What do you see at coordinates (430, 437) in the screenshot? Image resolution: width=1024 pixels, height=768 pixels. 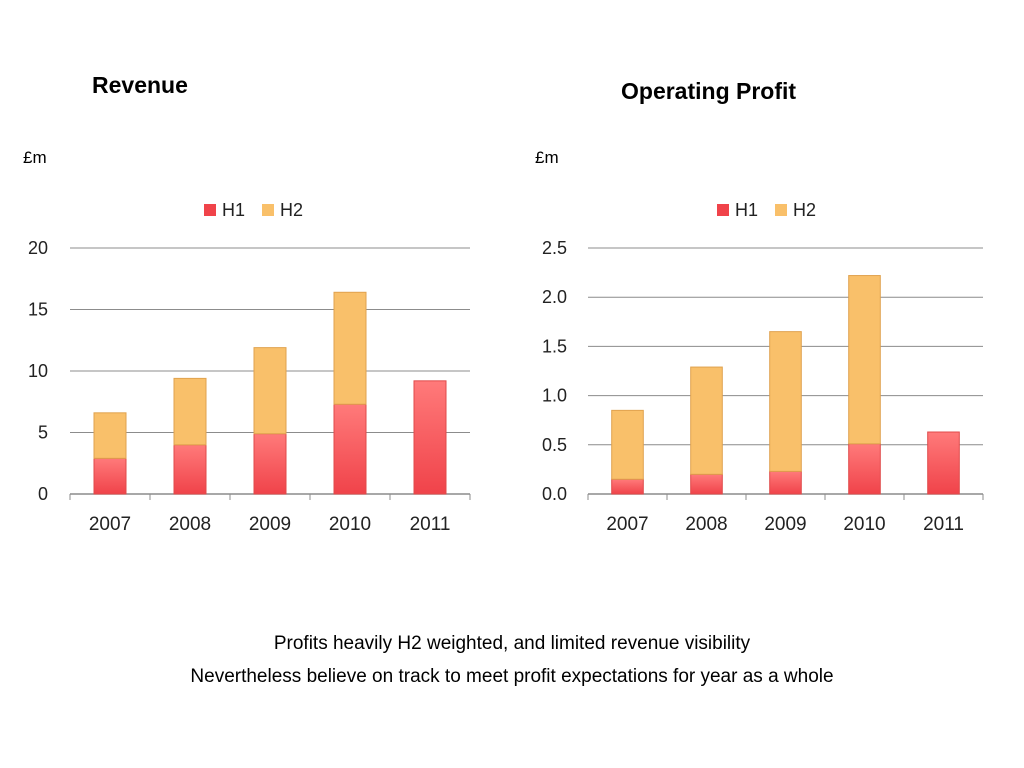 I see `revenue-bar-h1-2011` at bounding box center [430, 437].